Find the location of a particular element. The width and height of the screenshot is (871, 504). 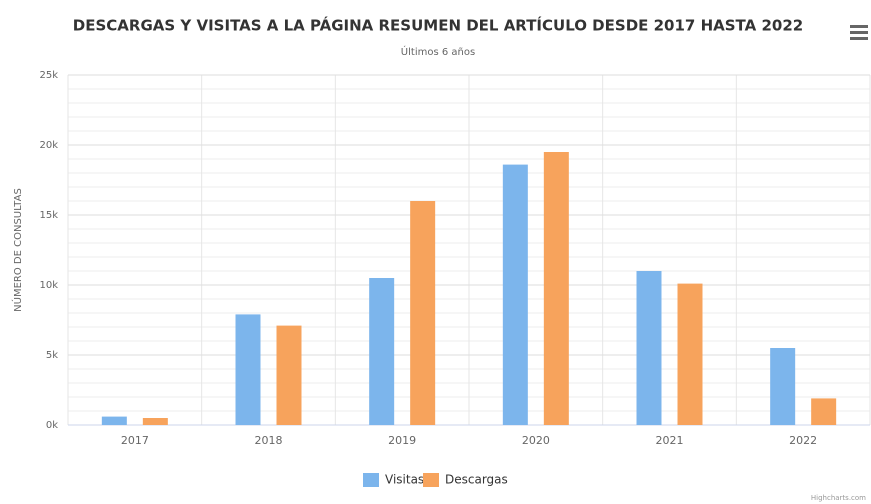

chart-subtitle: Últimos 6 años is located at coordinates (438, 51).